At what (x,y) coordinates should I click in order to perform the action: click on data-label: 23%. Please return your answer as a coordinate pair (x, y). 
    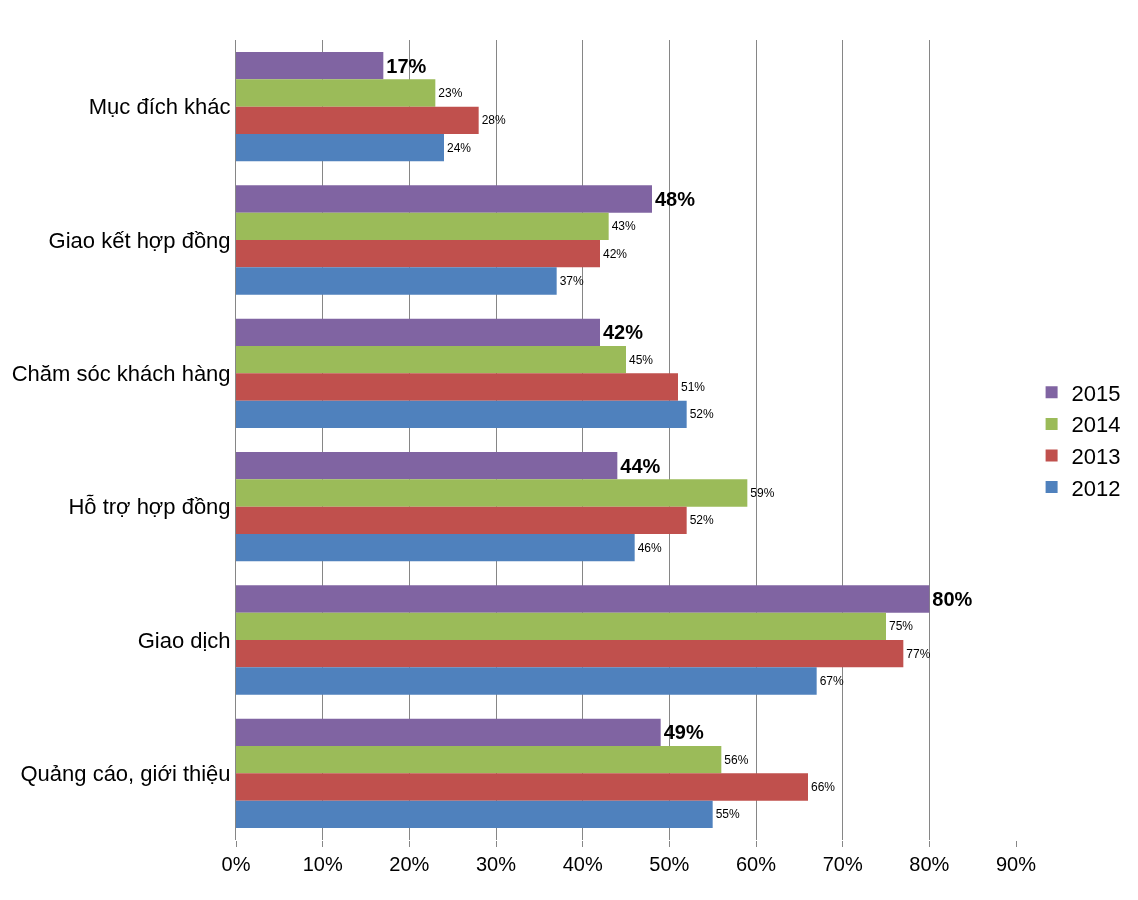
    Looking at the image, I should click on (450, 93).